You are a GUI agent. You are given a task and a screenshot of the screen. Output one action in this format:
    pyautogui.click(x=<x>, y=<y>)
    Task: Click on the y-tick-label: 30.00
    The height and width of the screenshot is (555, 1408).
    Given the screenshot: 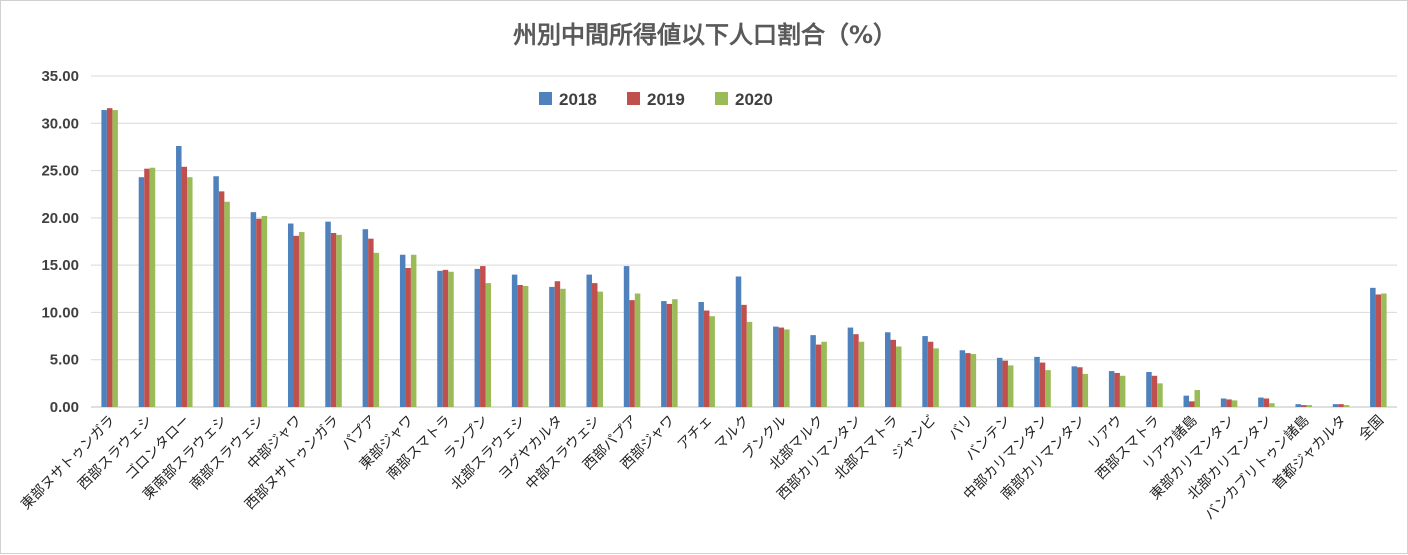 What is the action you would take?
    pyautogui.click(x=60, y=123)
    